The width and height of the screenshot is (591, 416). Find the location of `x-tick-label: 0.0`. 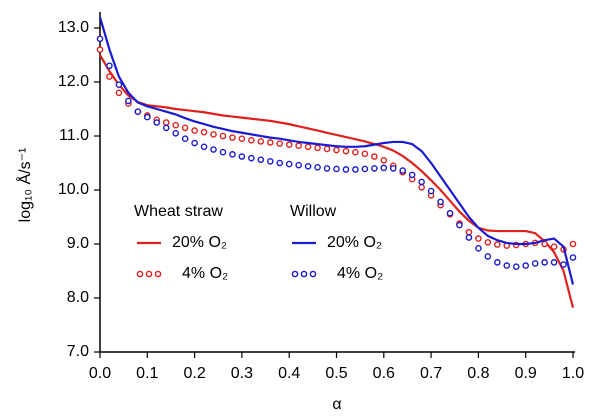

x-tick-label: 0.0 is located at coordinates (100, 373).